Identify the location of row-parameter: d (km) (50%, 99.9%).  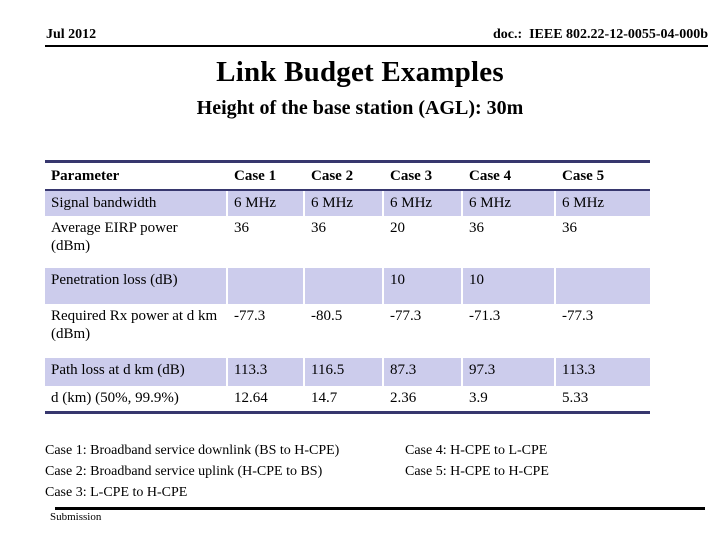
(115, 398).